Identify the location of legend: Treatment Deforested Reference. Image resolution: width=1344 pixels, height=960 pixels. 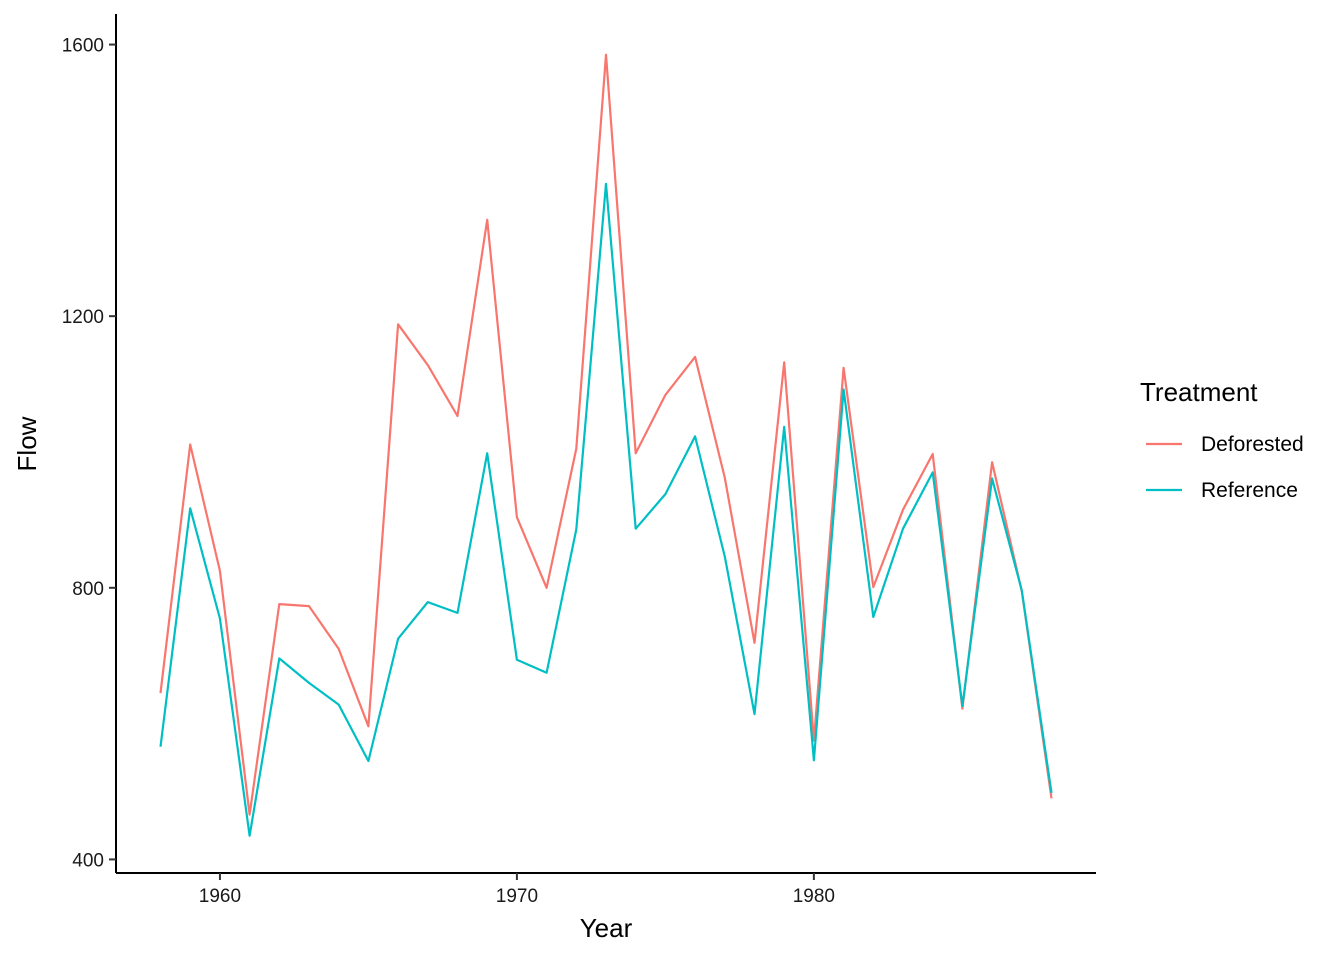
(1222, 439).